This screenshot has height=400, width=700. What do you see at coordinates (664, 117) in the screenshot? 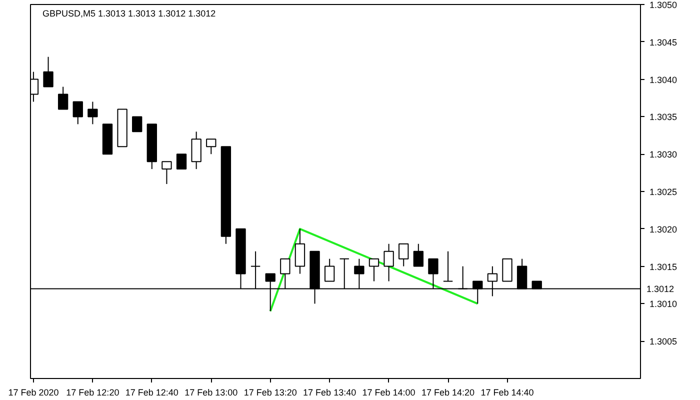
I see `y-tick-label: 1.3035` at bounding box center [664, 117].